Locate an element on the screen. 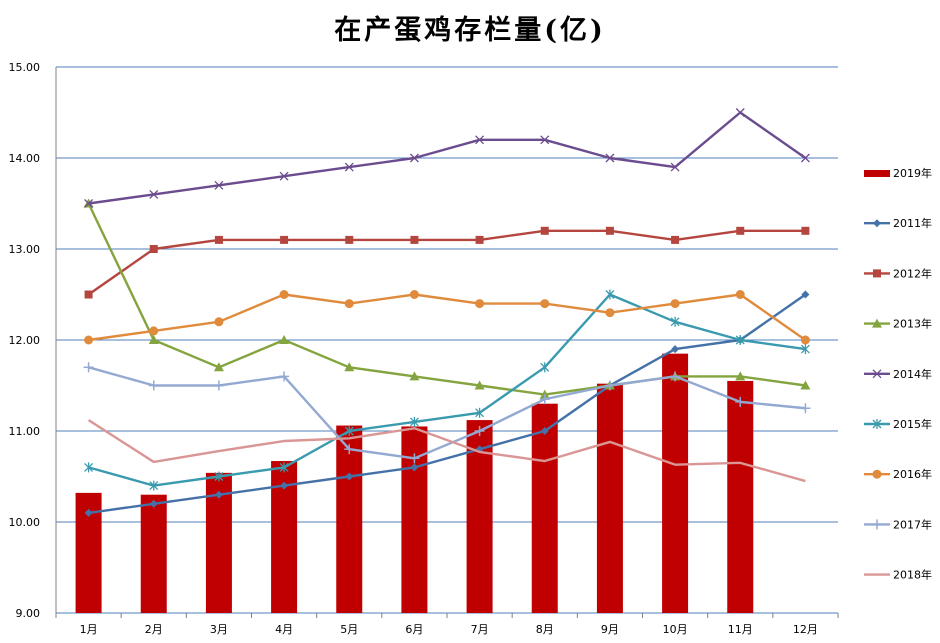 The image size is (940, 643). point-2015年-1 is located at coordinates (89, 467).